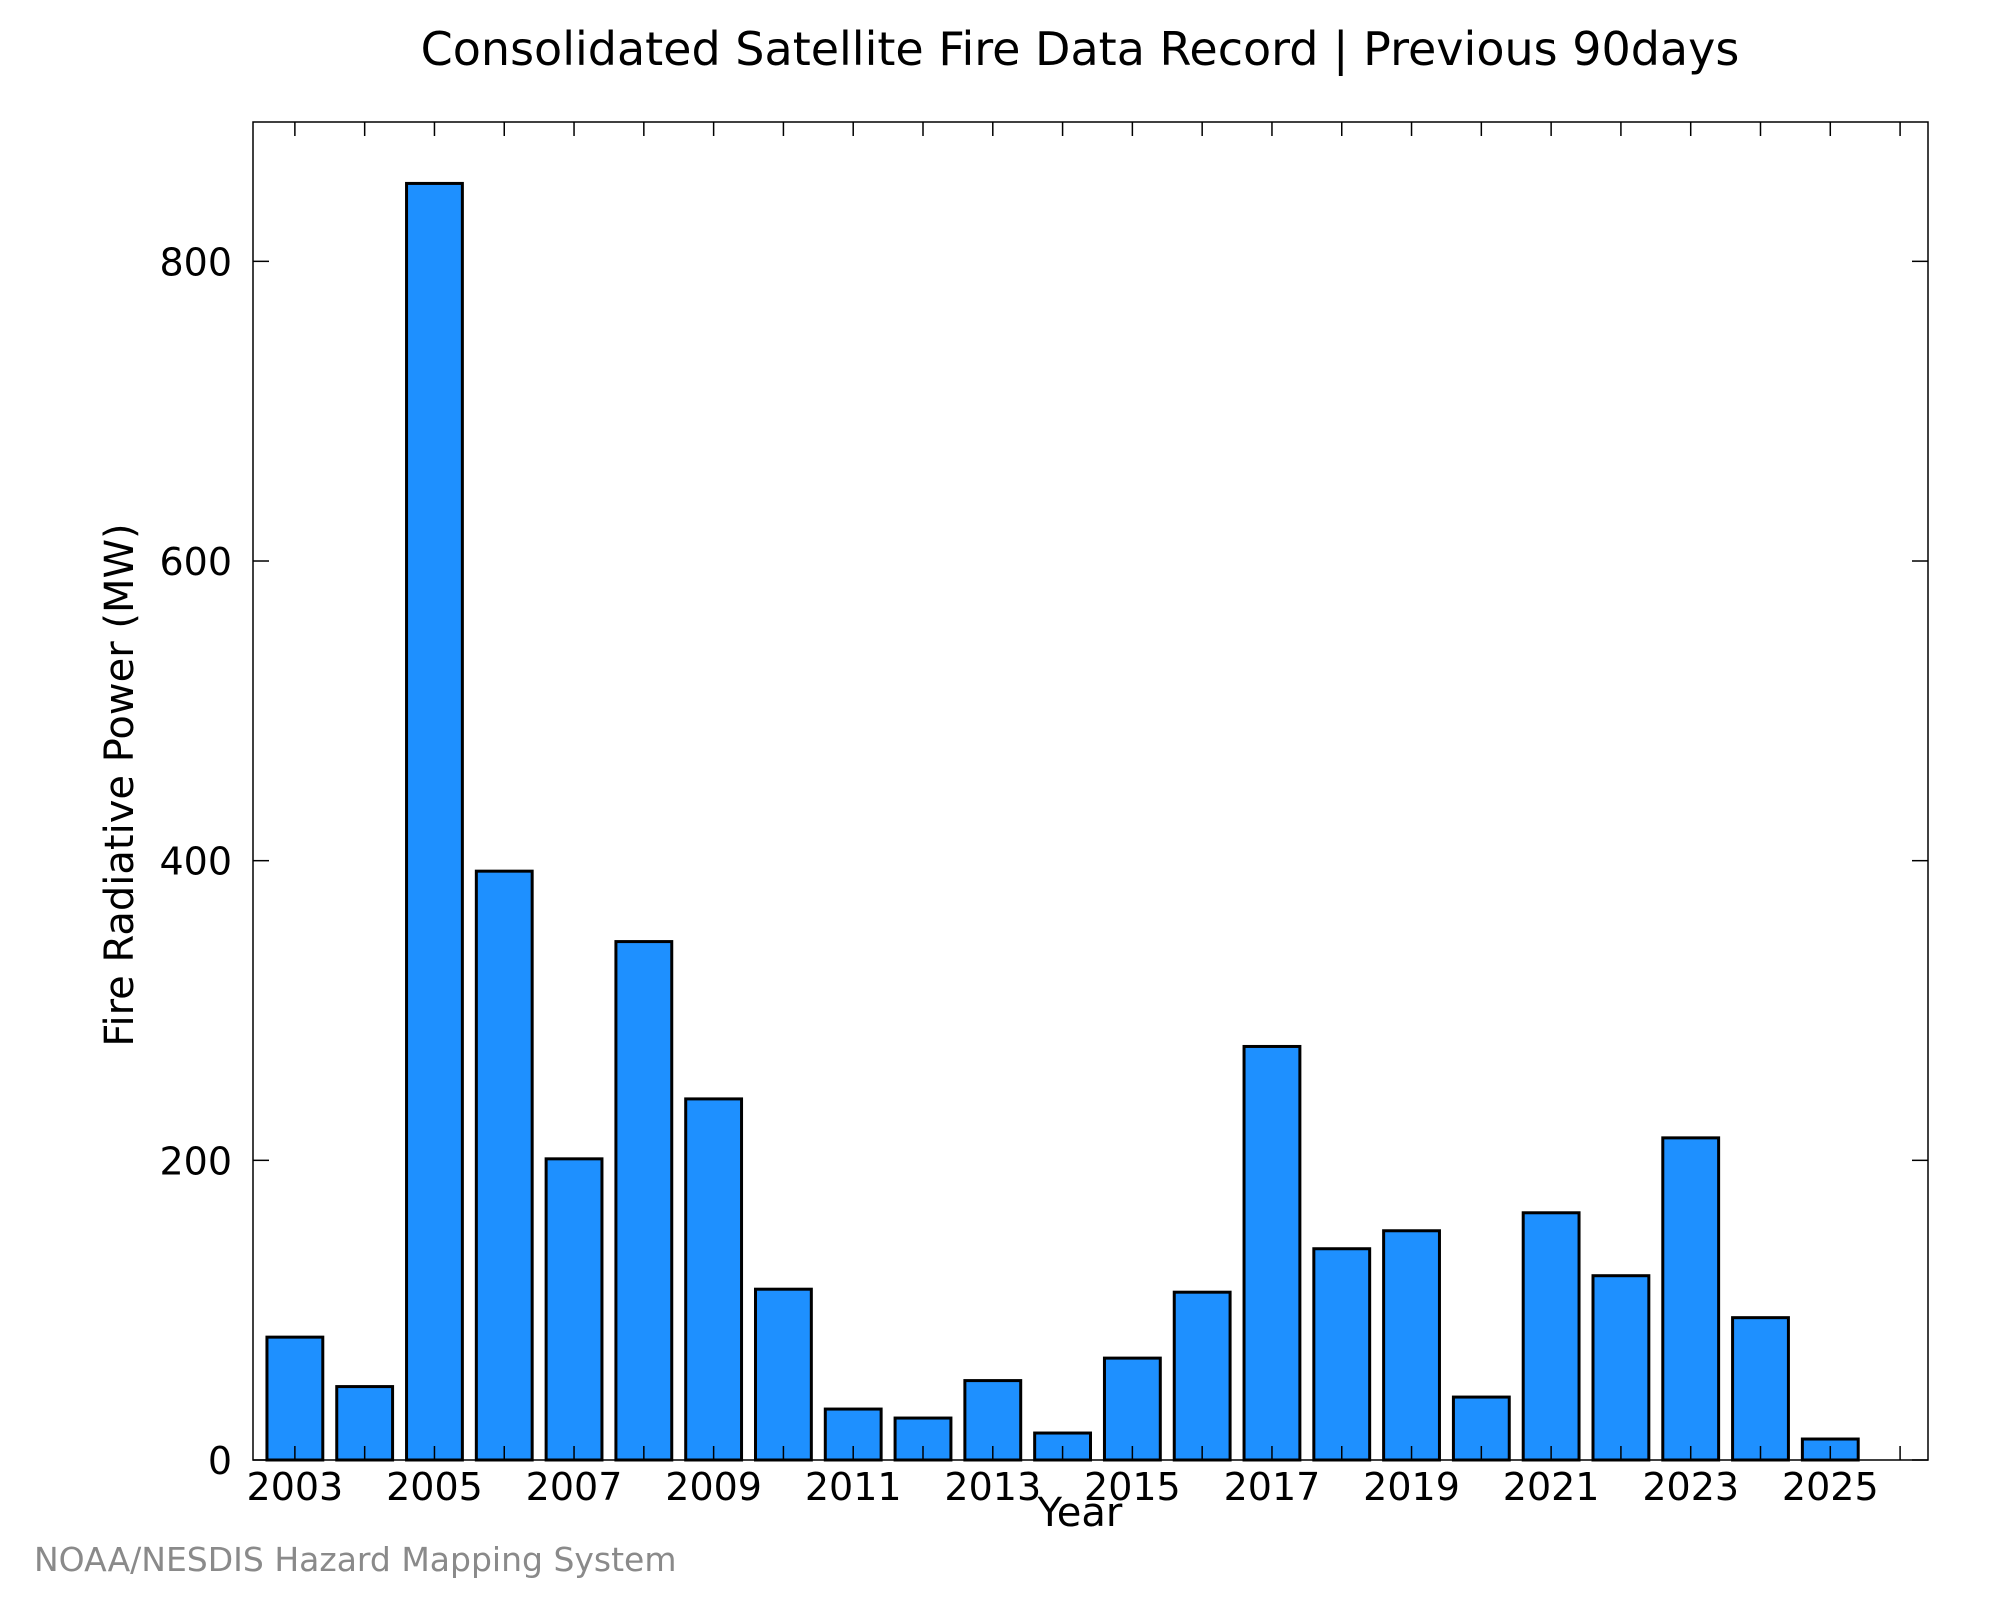 The image size is (2000, 1600). What do you see at coordinates (644, 1201) in the screenshot?
I see `bar-2008` at bounding box center [644, 1201].